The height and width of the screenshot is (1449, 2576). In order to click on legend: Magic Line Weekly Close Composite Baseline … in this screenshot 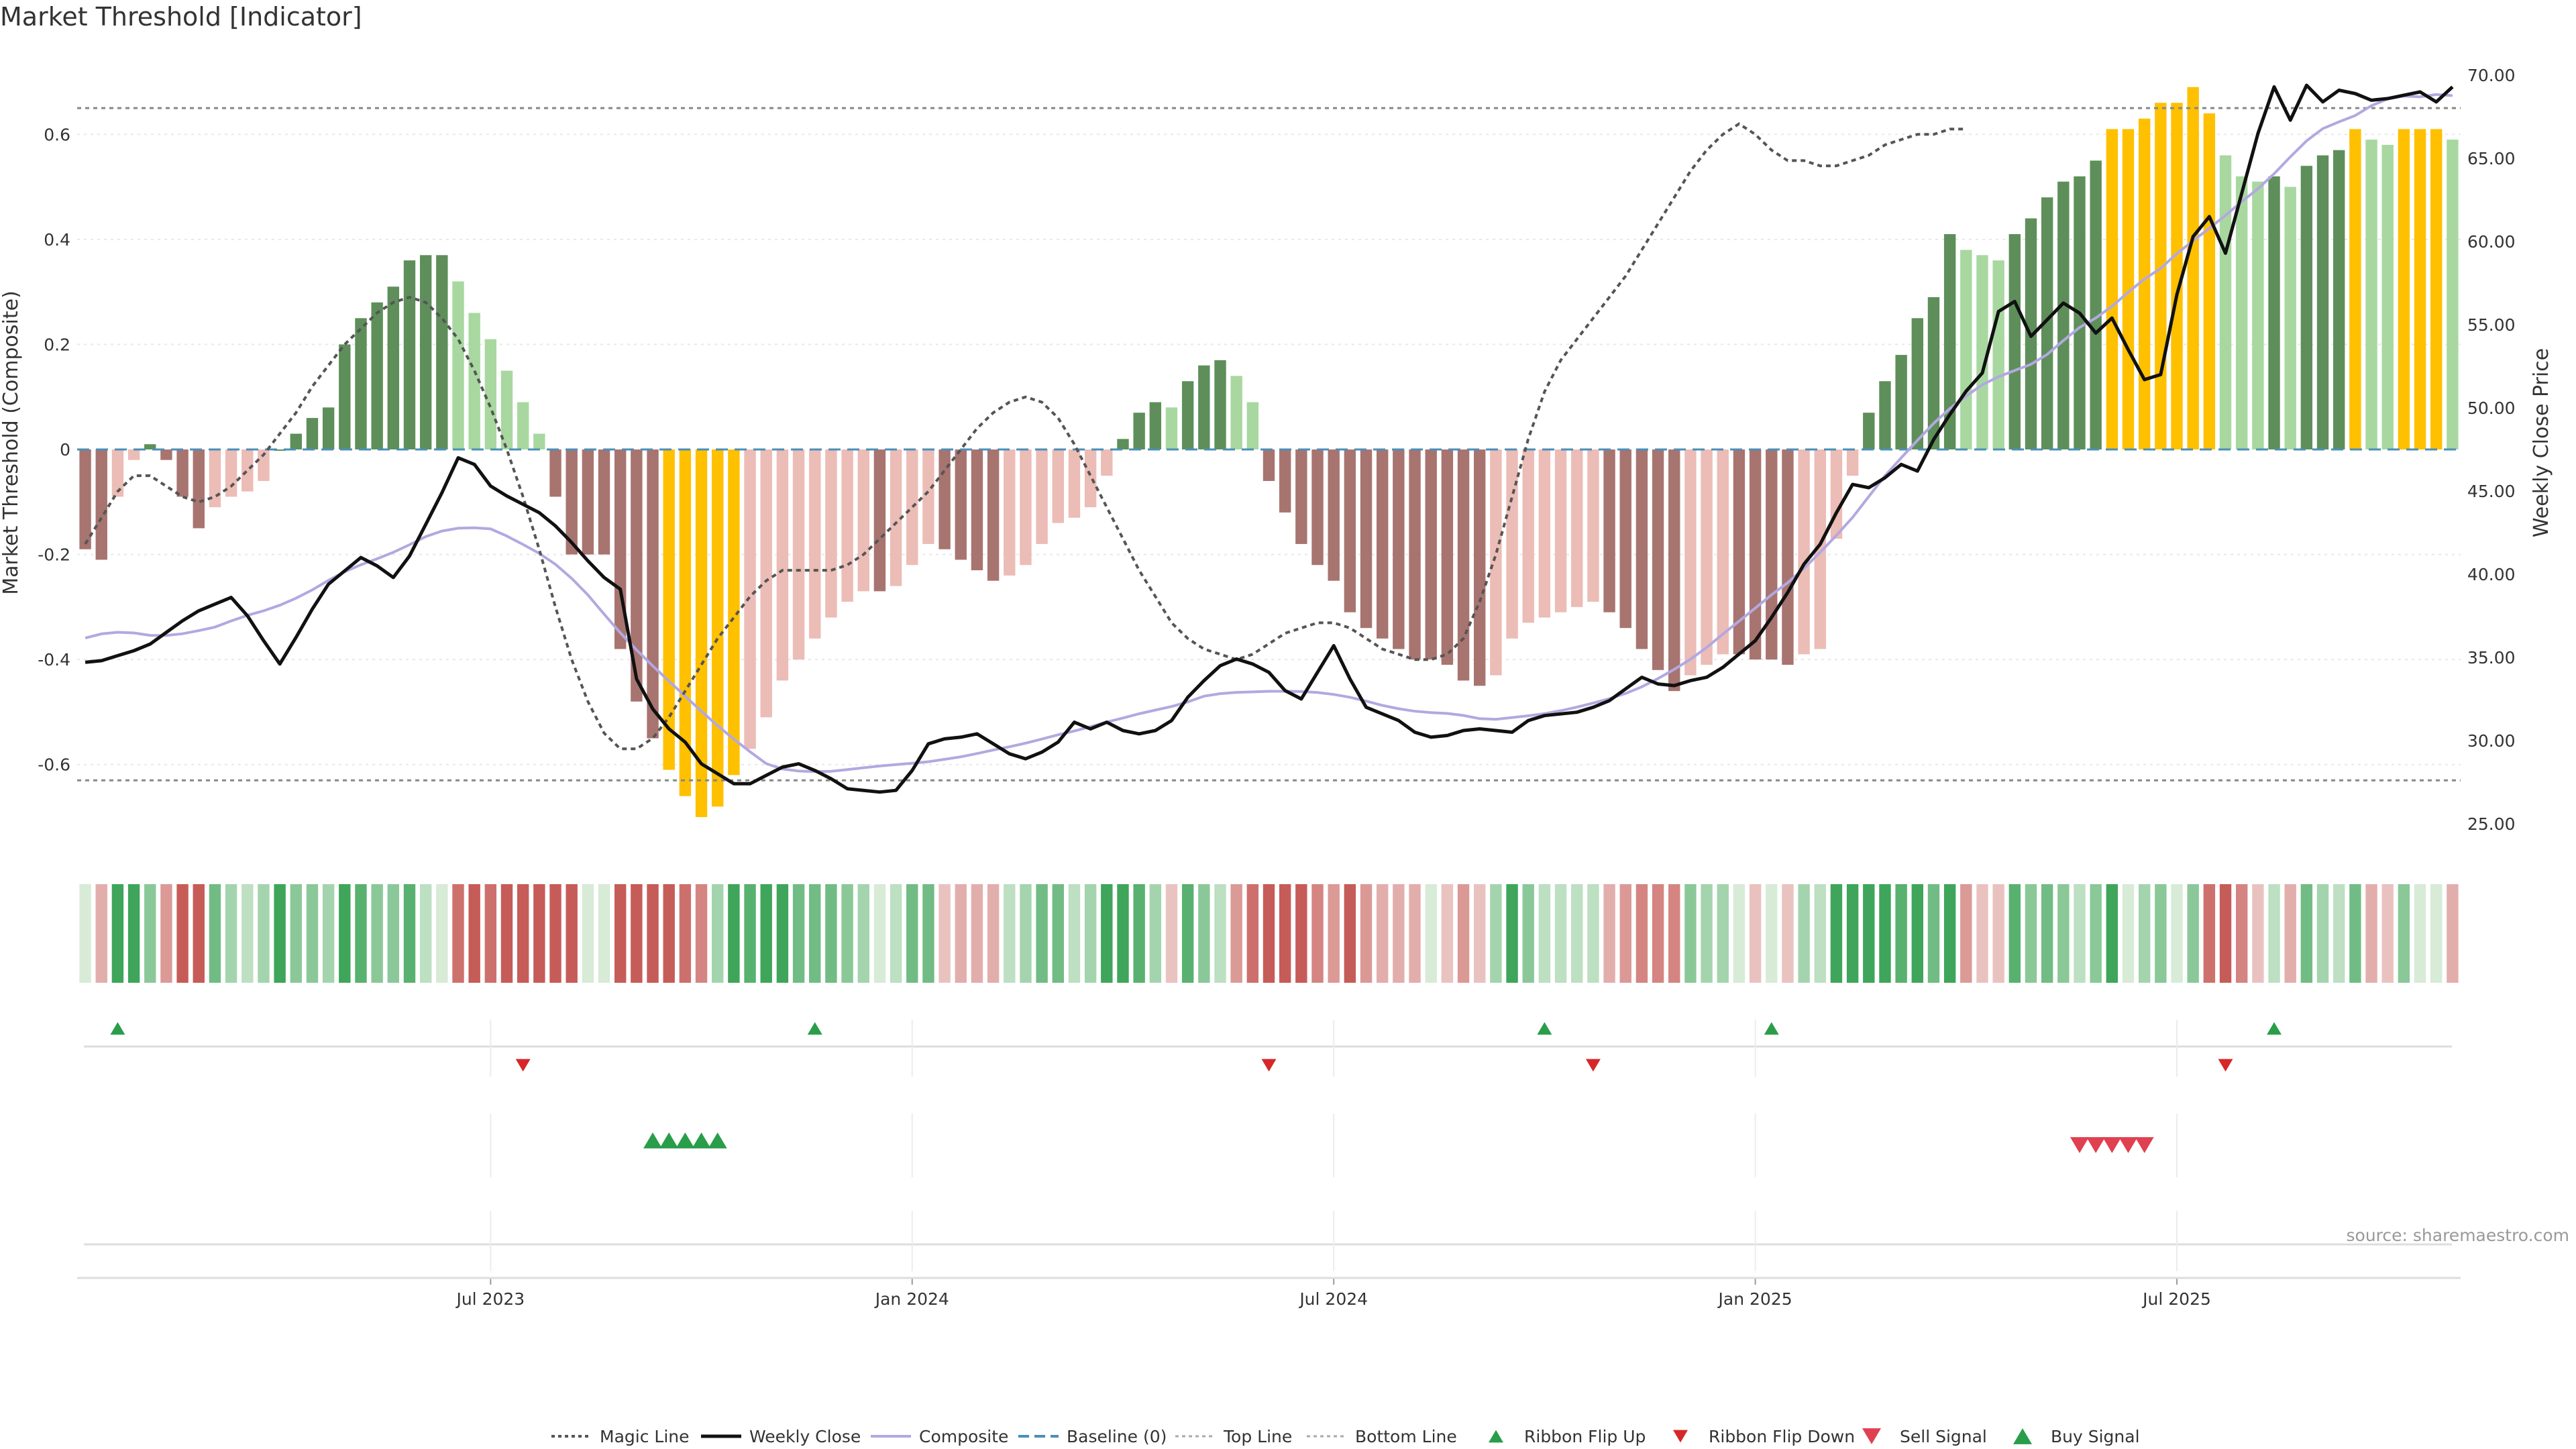, I will do `click(1345, 1436)`.